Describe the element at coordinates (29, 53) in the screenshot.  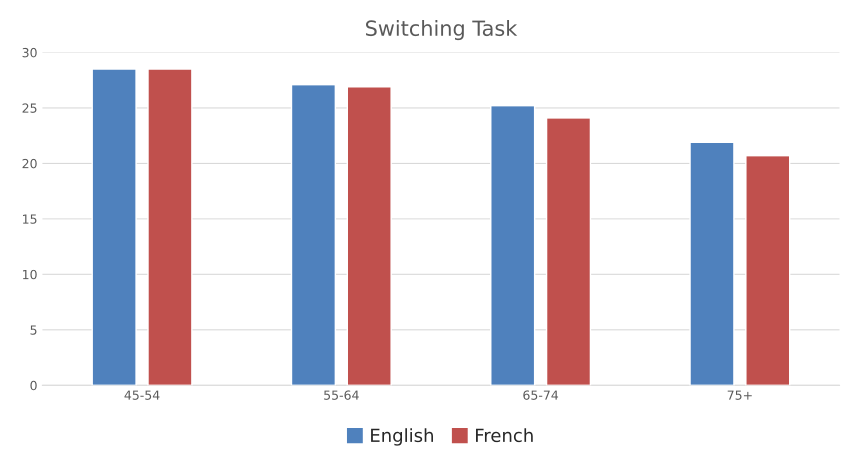
I see `y-tick-label: 30` at that location.